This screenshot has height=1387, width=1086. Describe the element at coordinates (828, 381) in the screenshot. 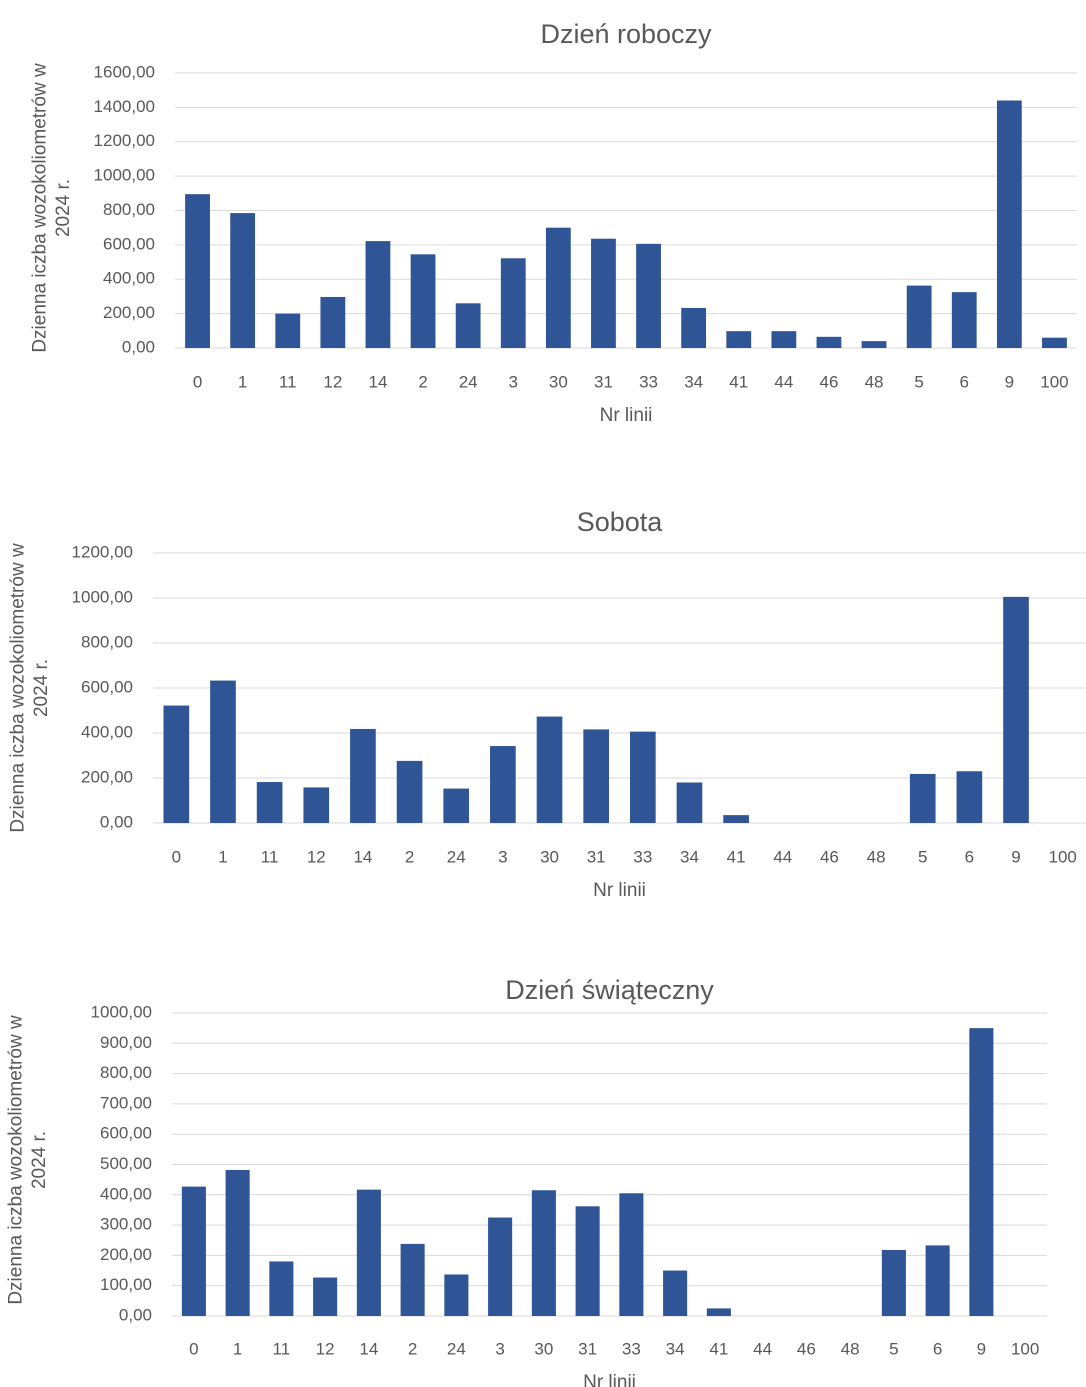

I see `chart1-x-tick-label: 46` at that location.